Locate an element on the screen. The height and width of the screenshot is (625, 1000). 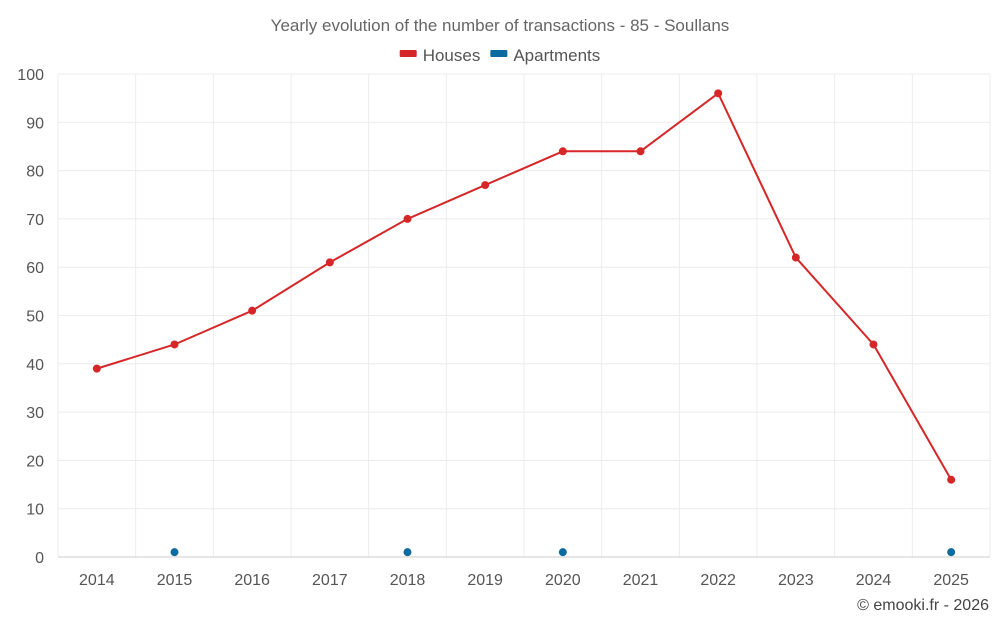
data-point-apartments-2018 is located at coordinates (407, 552).